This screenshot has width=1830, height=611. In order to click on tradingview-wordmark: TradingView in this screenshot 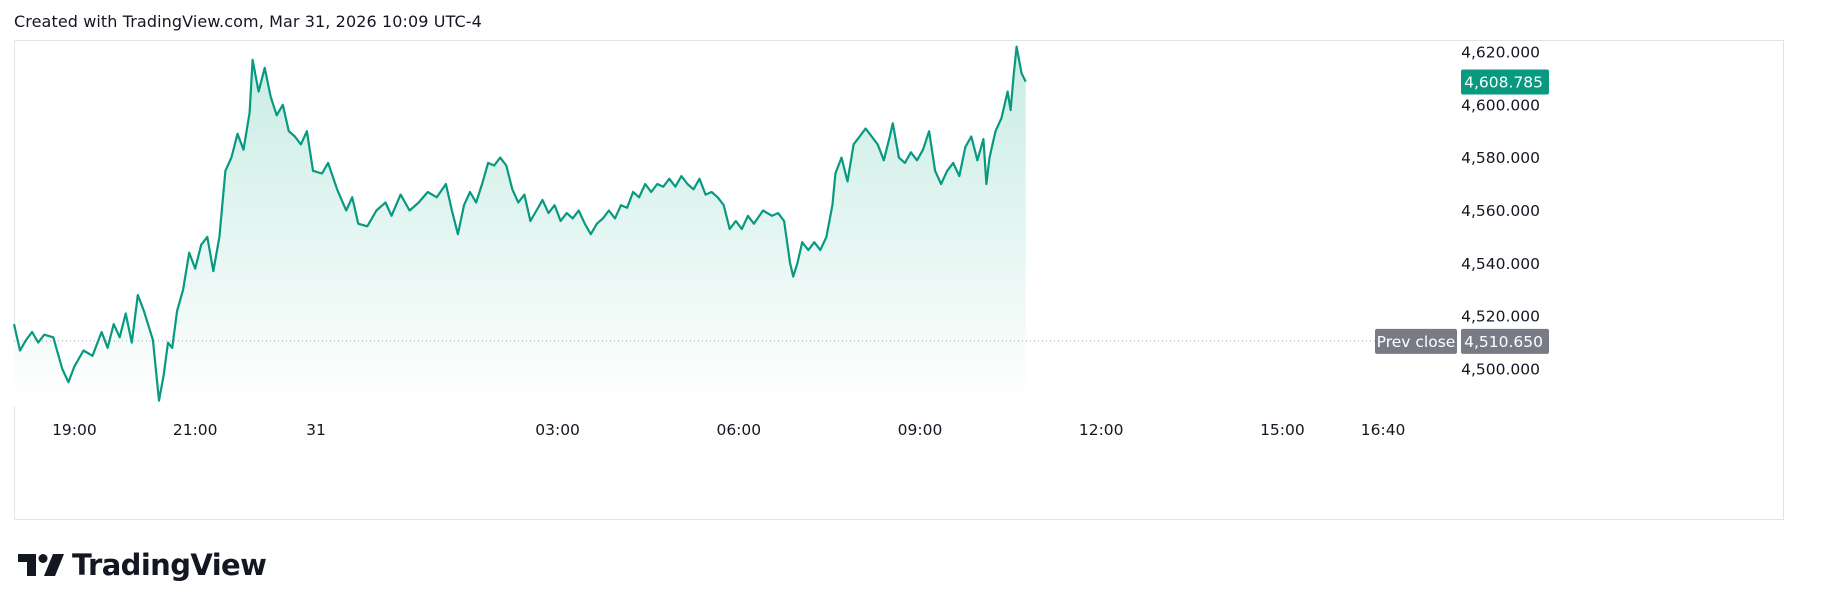, I will do `click(169, 565)`.